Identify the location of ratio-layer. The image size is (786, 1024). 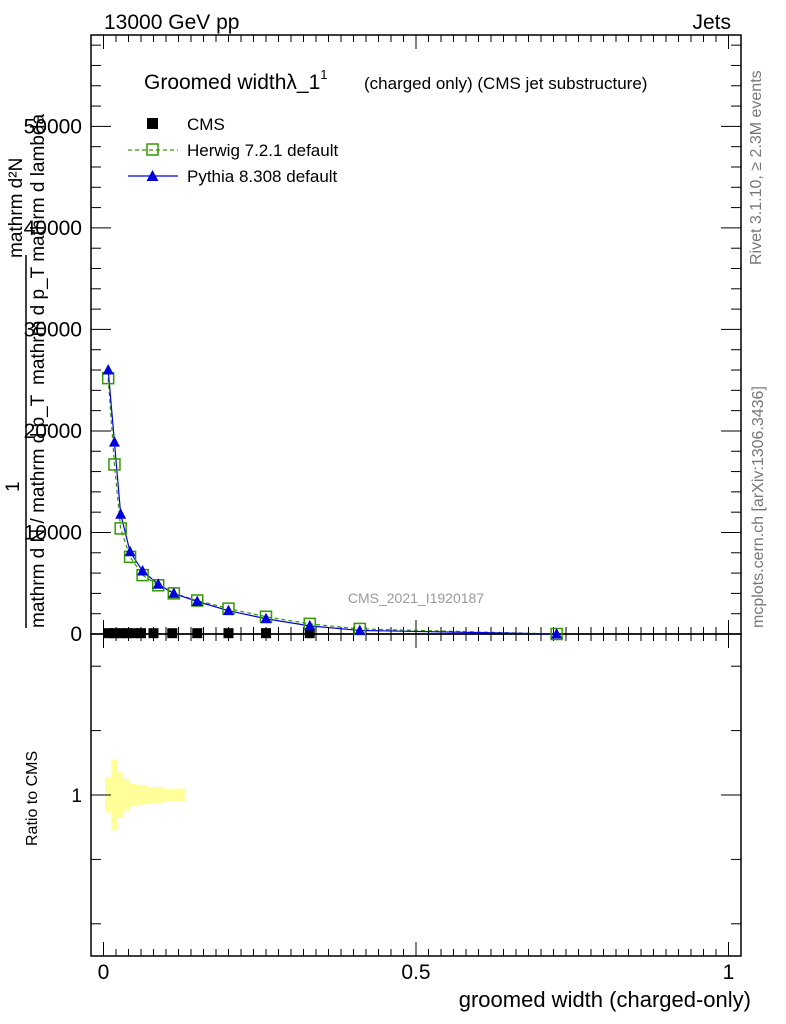
(145, 795).